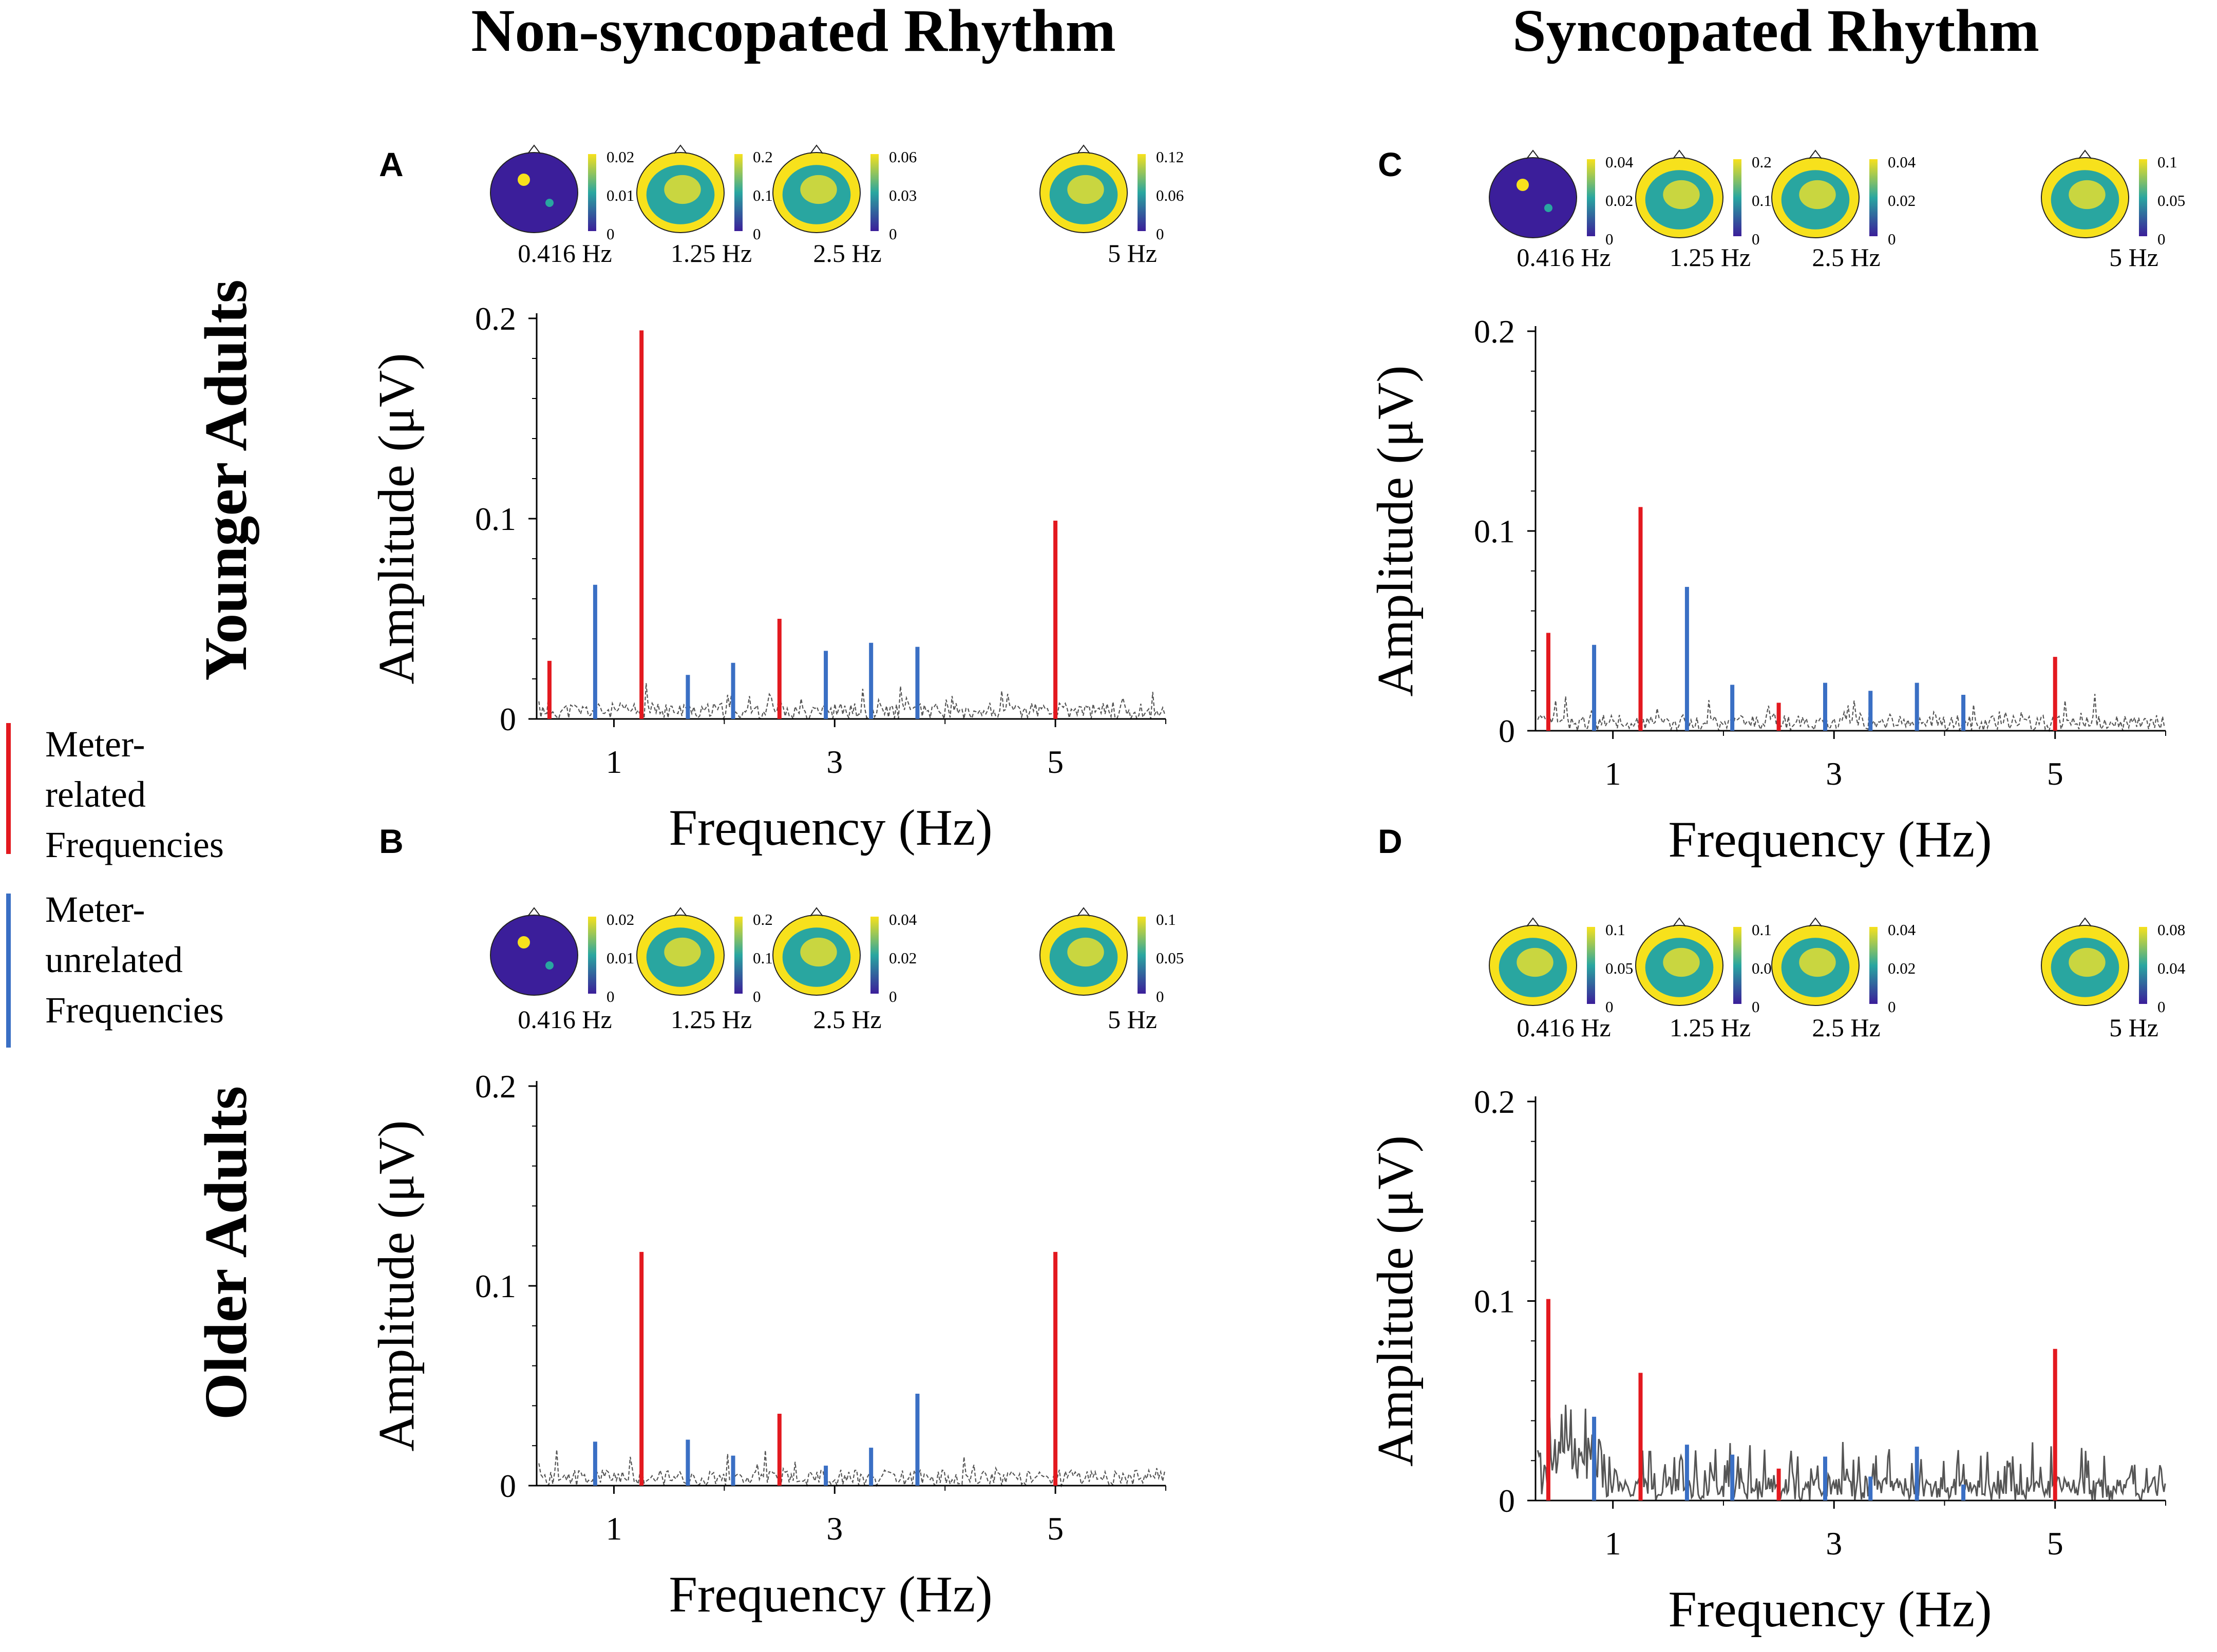 This screenshot has width=2217, height=1652. I want to click on colorbar-tick-label: 0.12, so click(1170, 157).